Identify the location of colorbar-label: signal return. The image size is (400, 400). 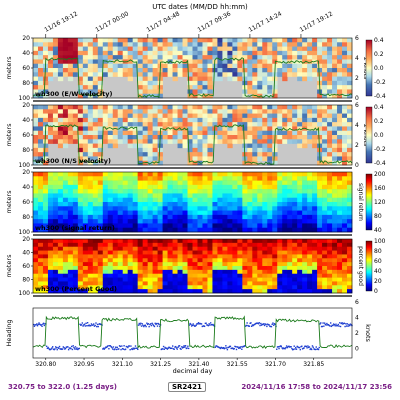
(360, 202).